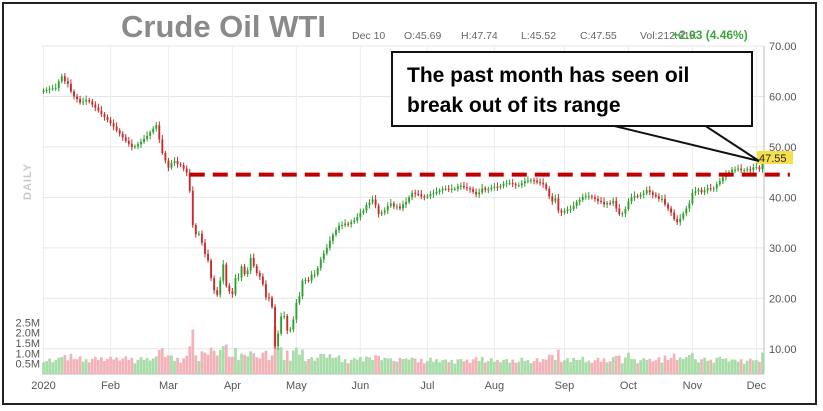 Image resolution: width=823 pixels, height=411 pixels. I want to click on date-tick-label: Mar, so click(168, 386).